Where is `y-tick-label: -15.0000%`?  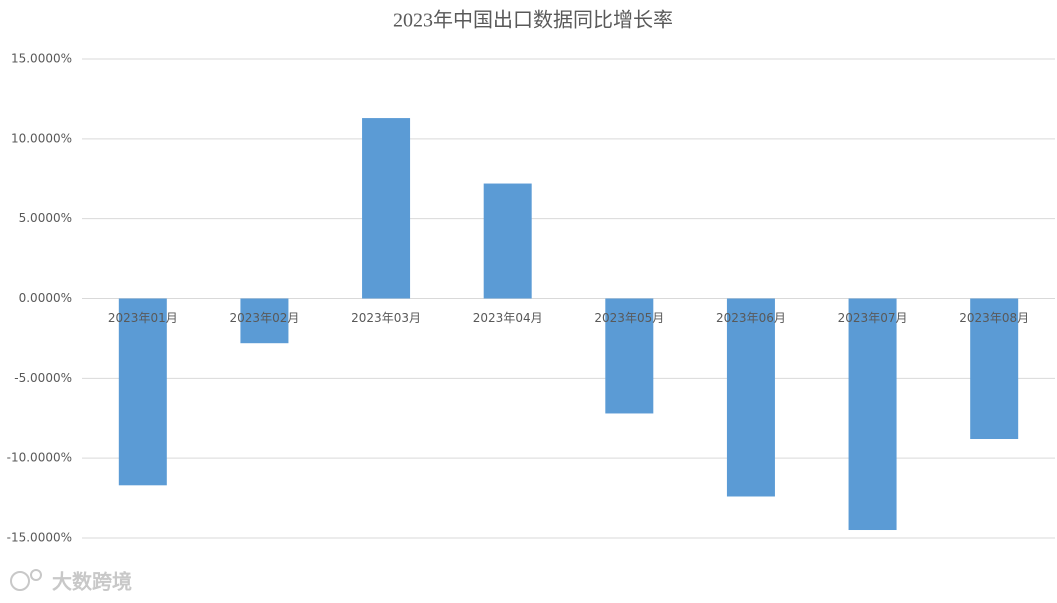
y-tick-label: -15.0000% is located at coordinates (39, 538).